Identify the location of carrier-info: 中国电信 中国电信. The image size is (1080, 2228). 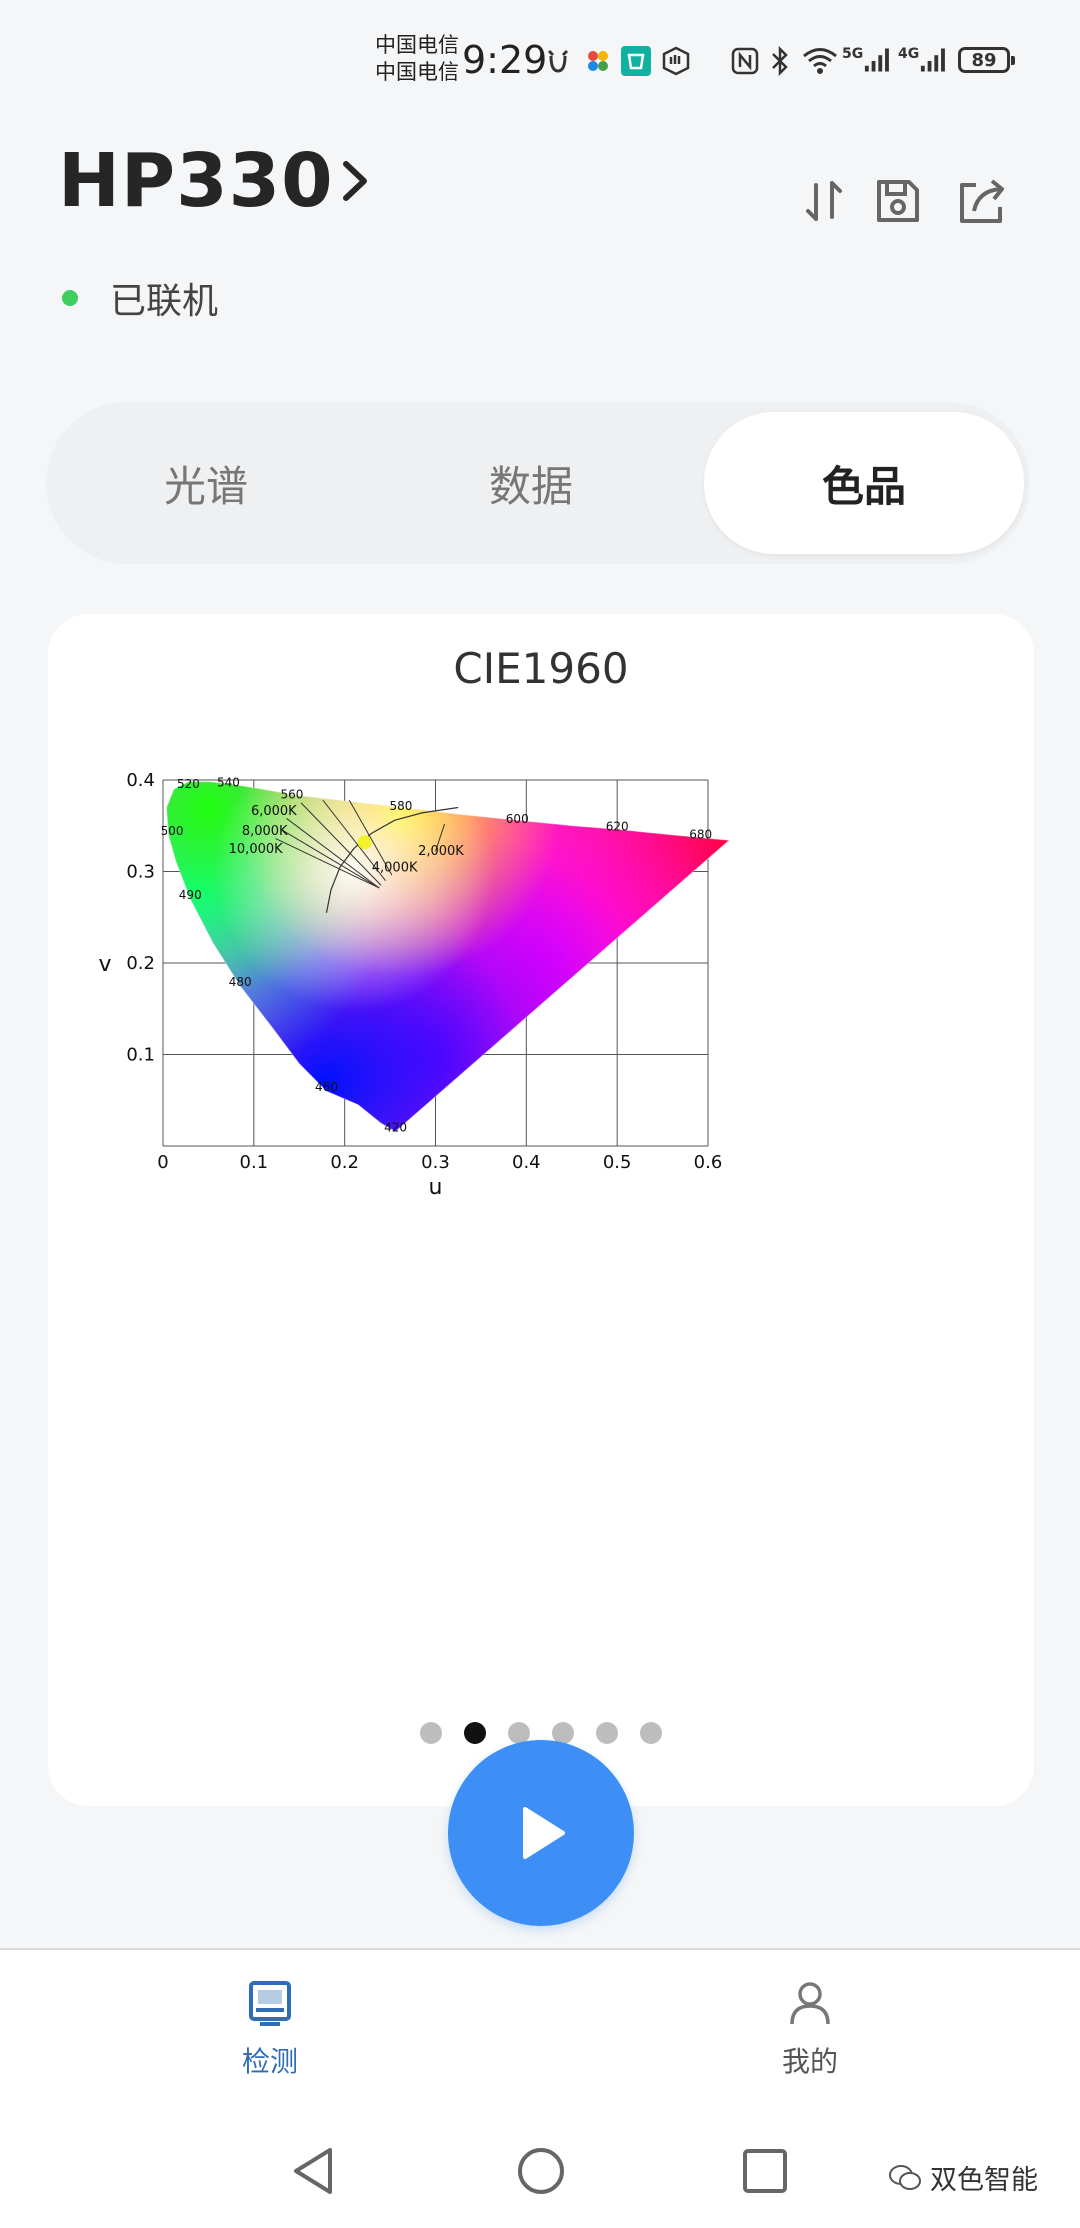
(417, 59).